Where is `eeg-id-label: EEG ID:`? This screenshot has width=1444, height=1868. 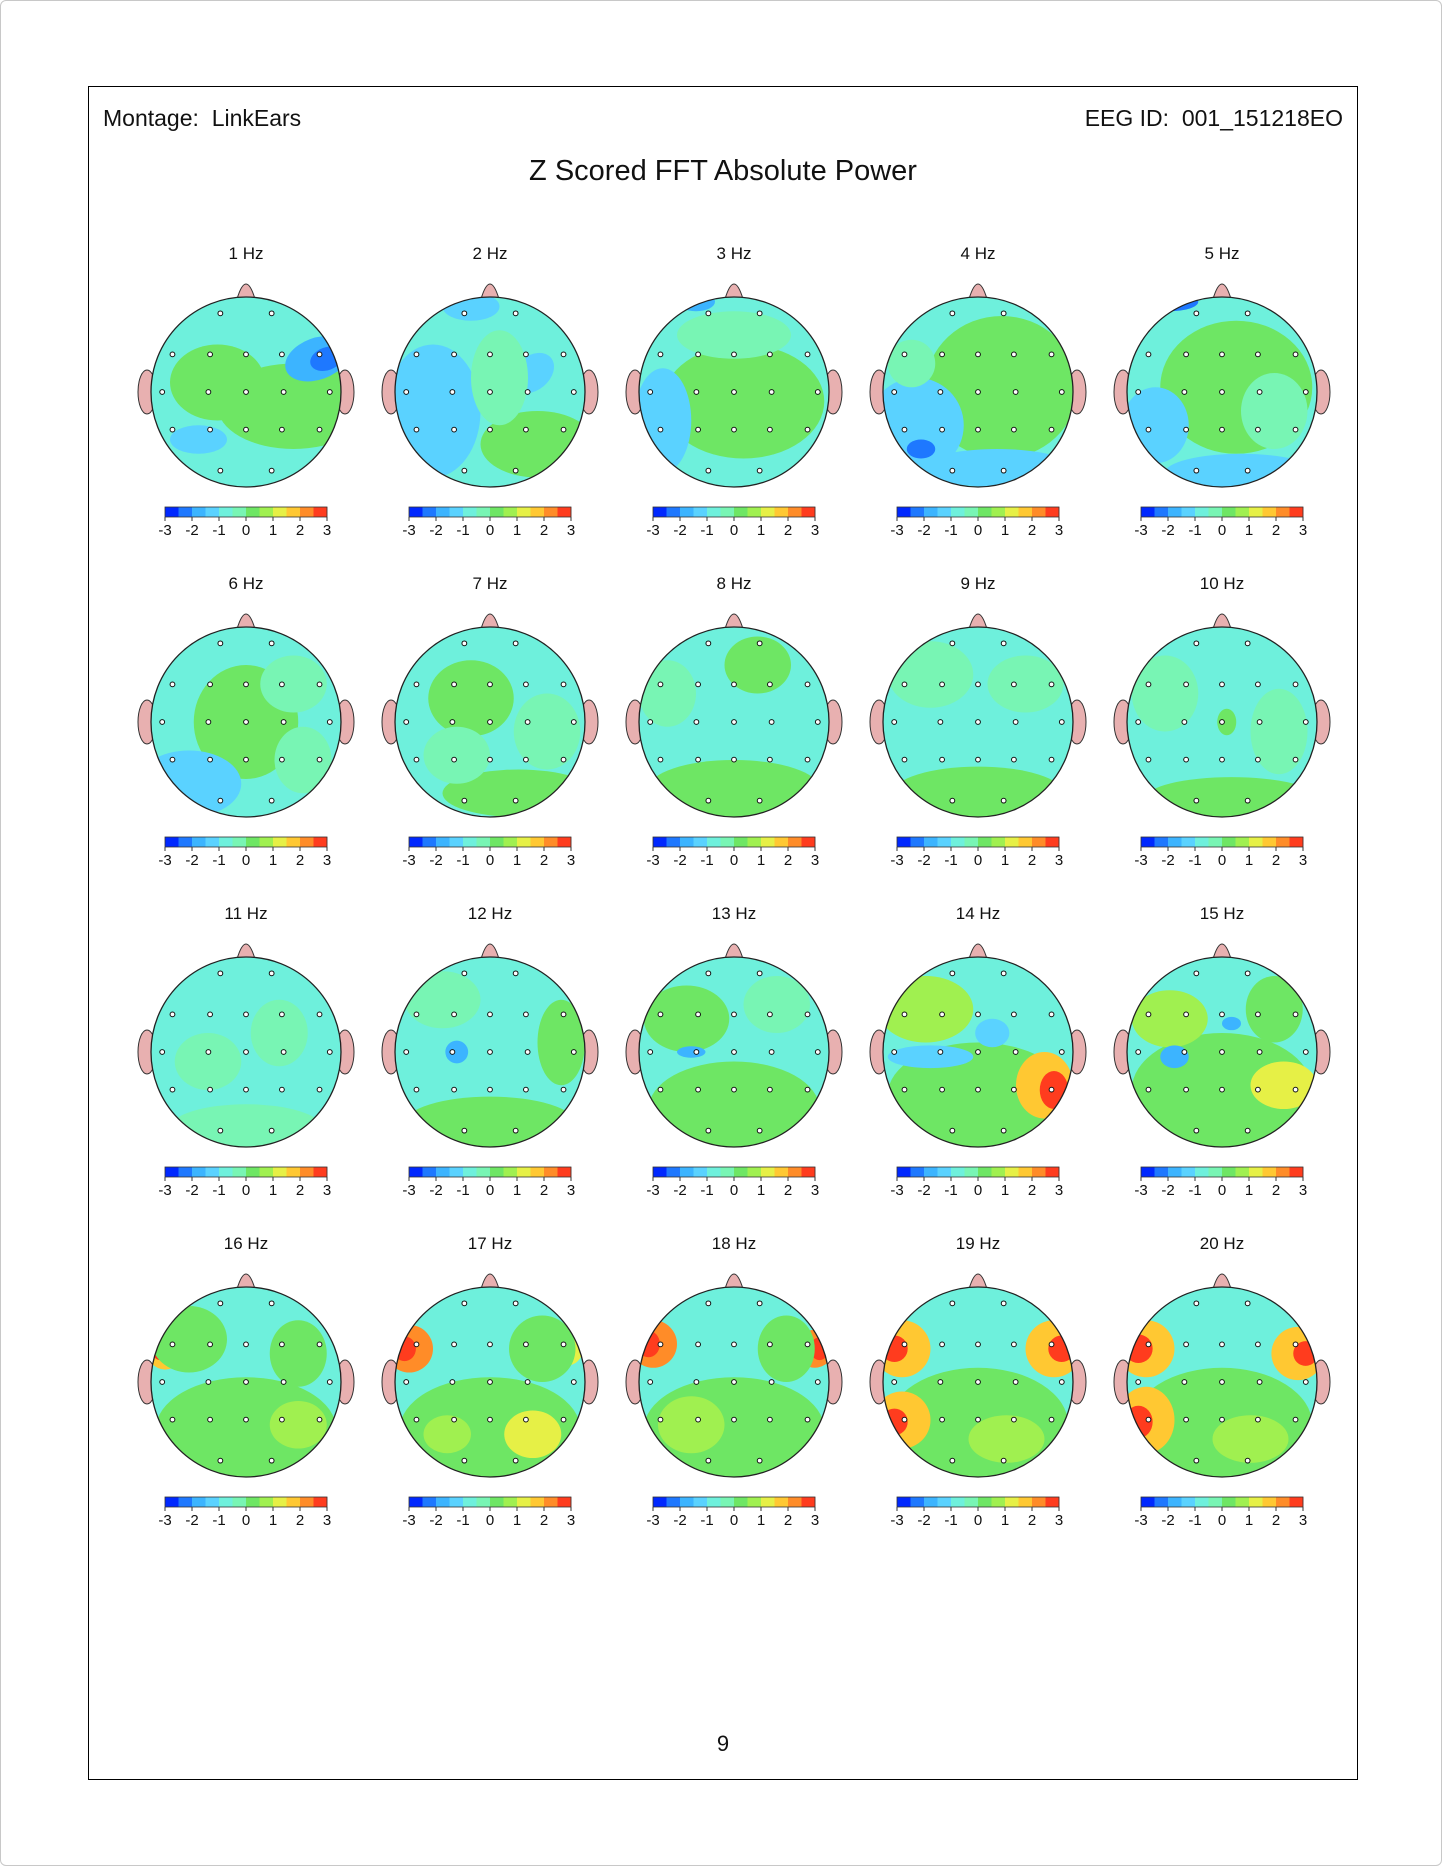 eeg-id-label: EEG ID: is located at coordinates (1127, 118).